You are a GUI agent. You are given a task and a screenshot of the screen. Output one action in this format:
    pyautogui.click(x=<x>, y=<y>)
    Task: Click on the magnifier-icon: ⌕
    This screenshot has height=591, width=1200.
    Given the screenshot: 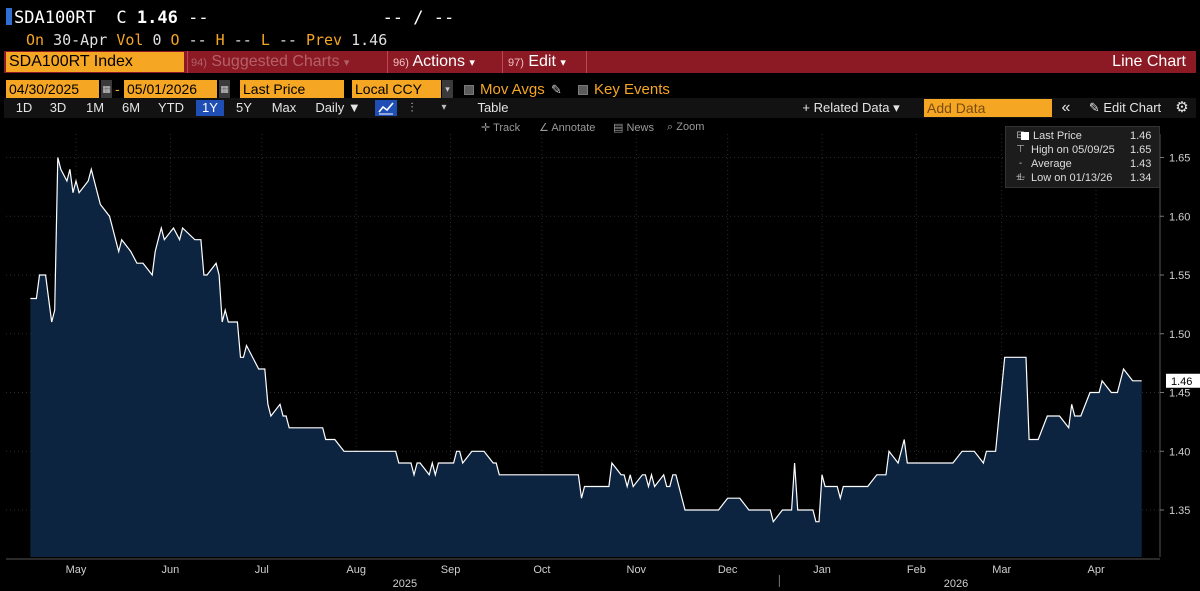 What is the action you would take?
    pyautogui.click(x=670, y=127)
    